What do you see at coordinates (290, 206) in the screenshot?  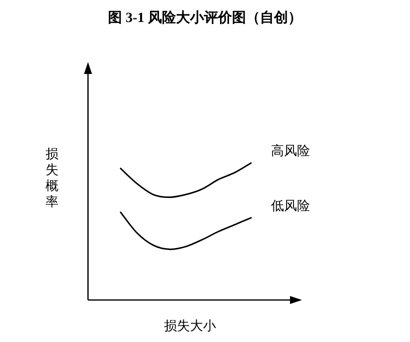 I see `series-label: 低风险` at bounding box center [290, 206].